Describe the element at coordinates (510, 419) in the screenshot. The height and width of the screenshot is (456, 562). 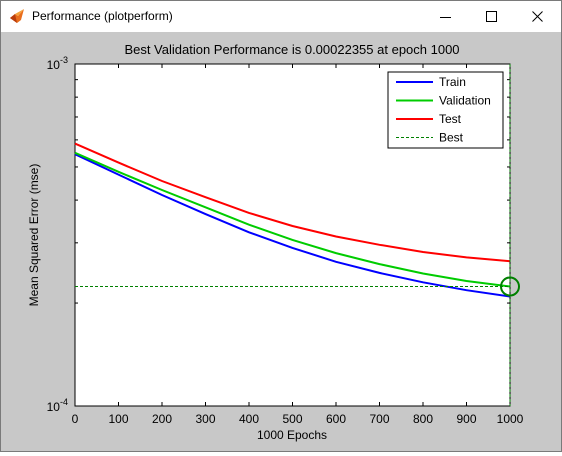
I see `x-tick-label: 1000` at that location.